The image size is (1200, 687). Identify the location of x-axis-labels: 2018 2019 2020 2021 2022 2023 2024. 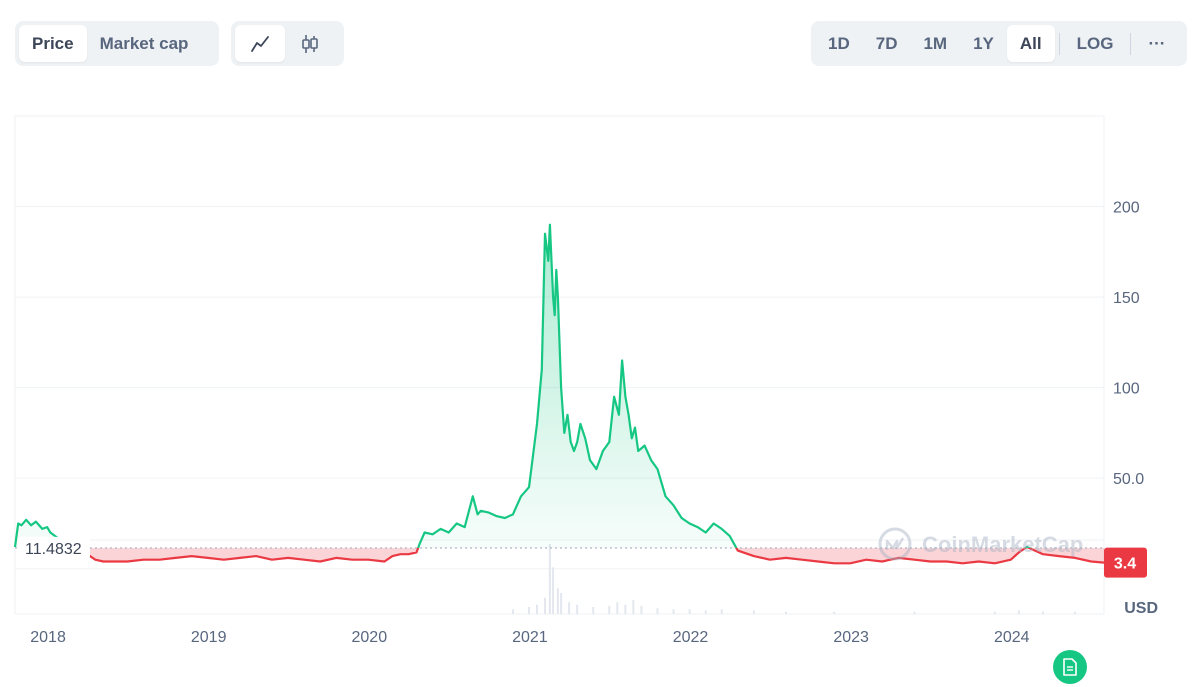
(529, 637).